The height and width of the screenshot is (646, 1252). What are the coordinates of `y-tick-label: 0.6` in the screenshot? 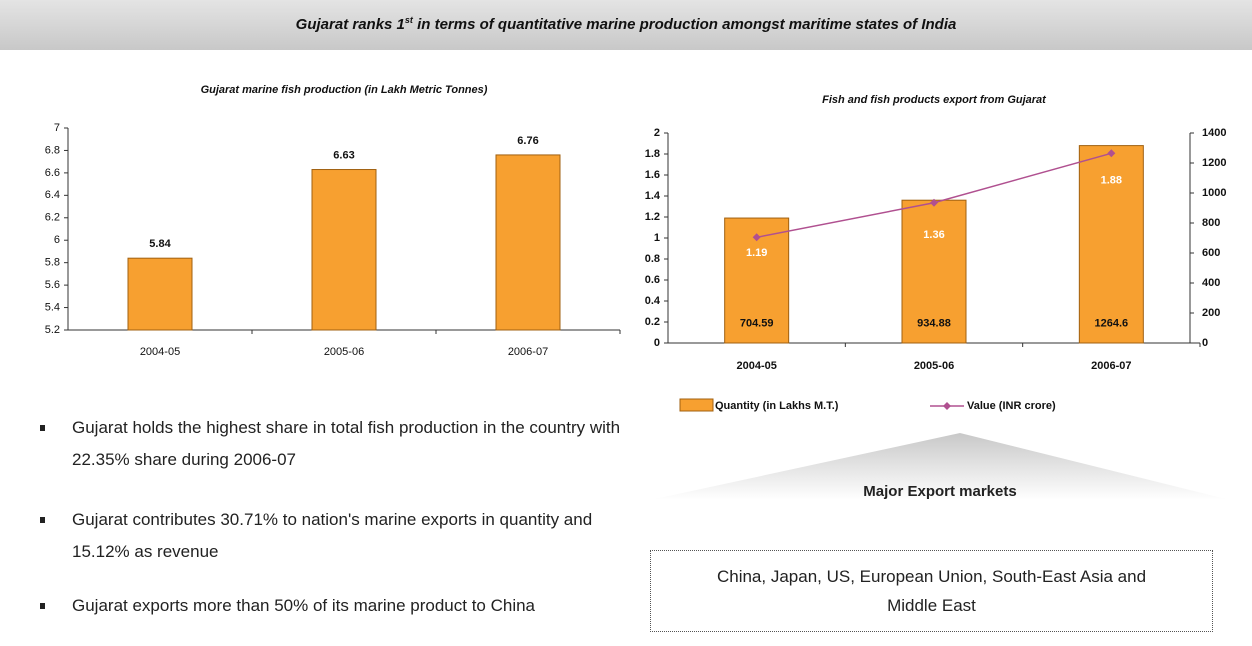 It's located at (652, 280).